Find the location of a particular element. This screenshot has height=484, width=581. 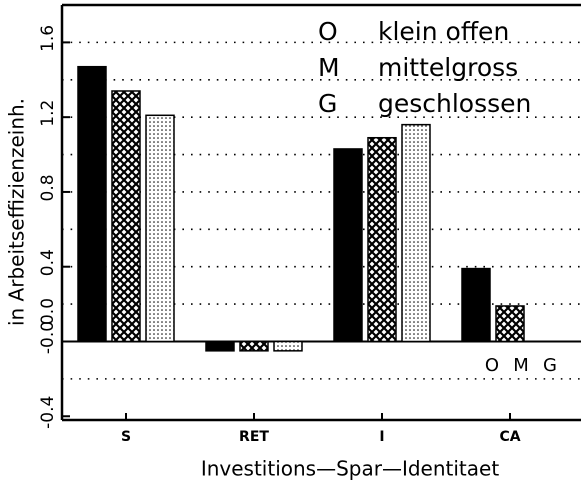

key-label: O is located at coordinates (492, 365).